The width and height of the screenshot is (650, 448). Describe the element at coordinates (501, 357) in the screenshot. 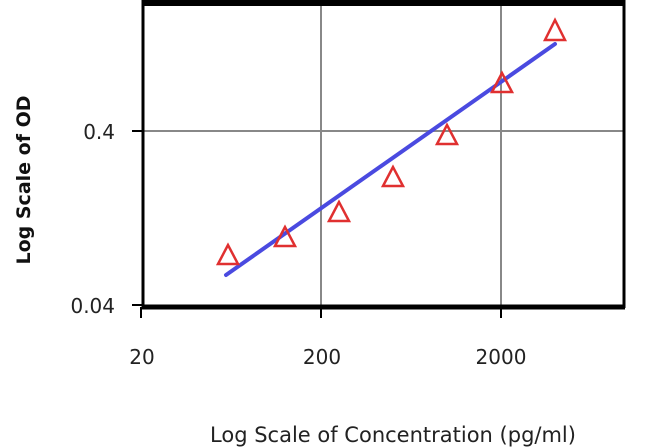

I see `x-tick-label: 2000` at that location.